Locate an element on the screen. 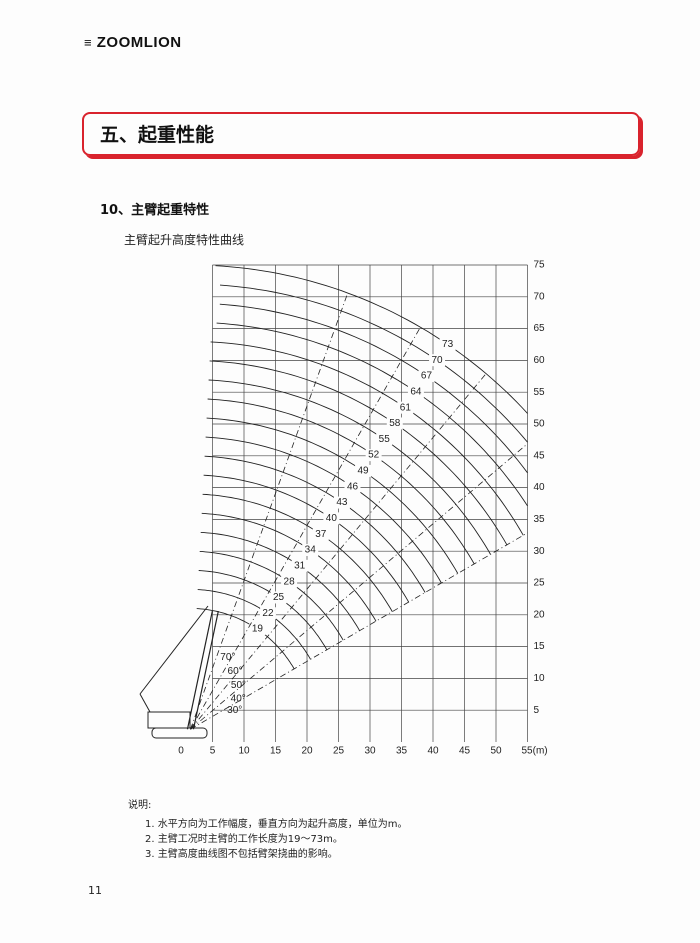 Image resolution: width=700 pixels, height=943 pixels. boom-label: 67 is located at coordinates (427, 376).